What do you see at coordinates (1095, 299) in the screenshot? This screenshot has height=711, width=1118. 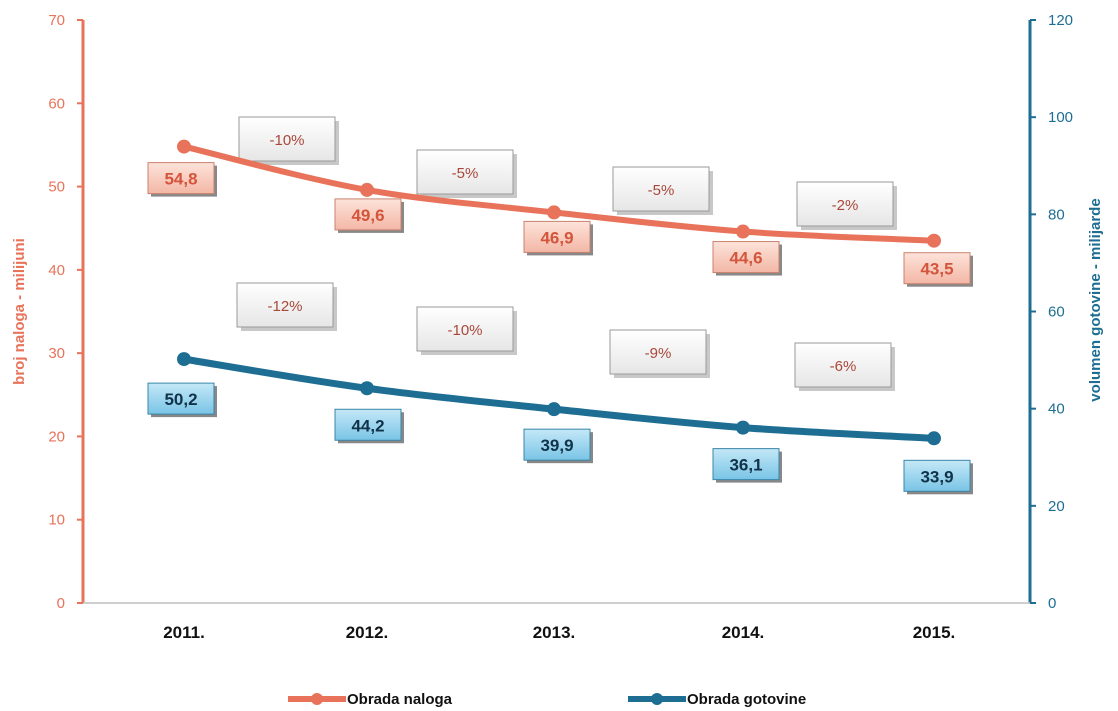 I see `y-right-axis-title: volumen gotovine - milijarde` at bounding box center [1095, 299].